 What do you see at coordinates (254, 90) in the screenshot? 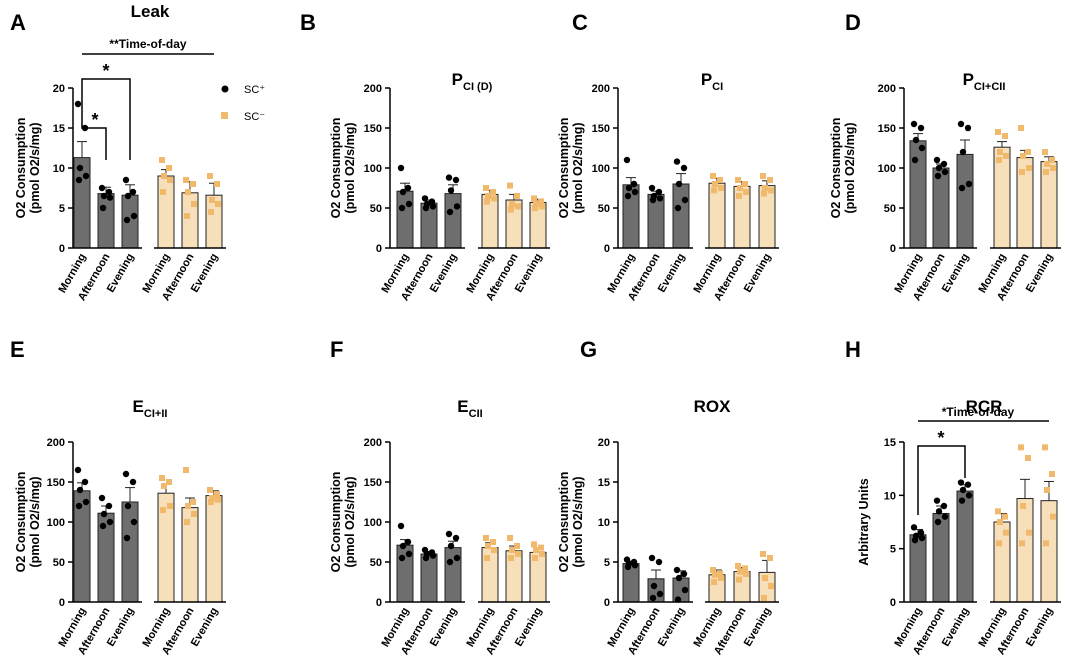
I see `legend-sc-plus-label: SC⁺` at bounding box center [254, 90].